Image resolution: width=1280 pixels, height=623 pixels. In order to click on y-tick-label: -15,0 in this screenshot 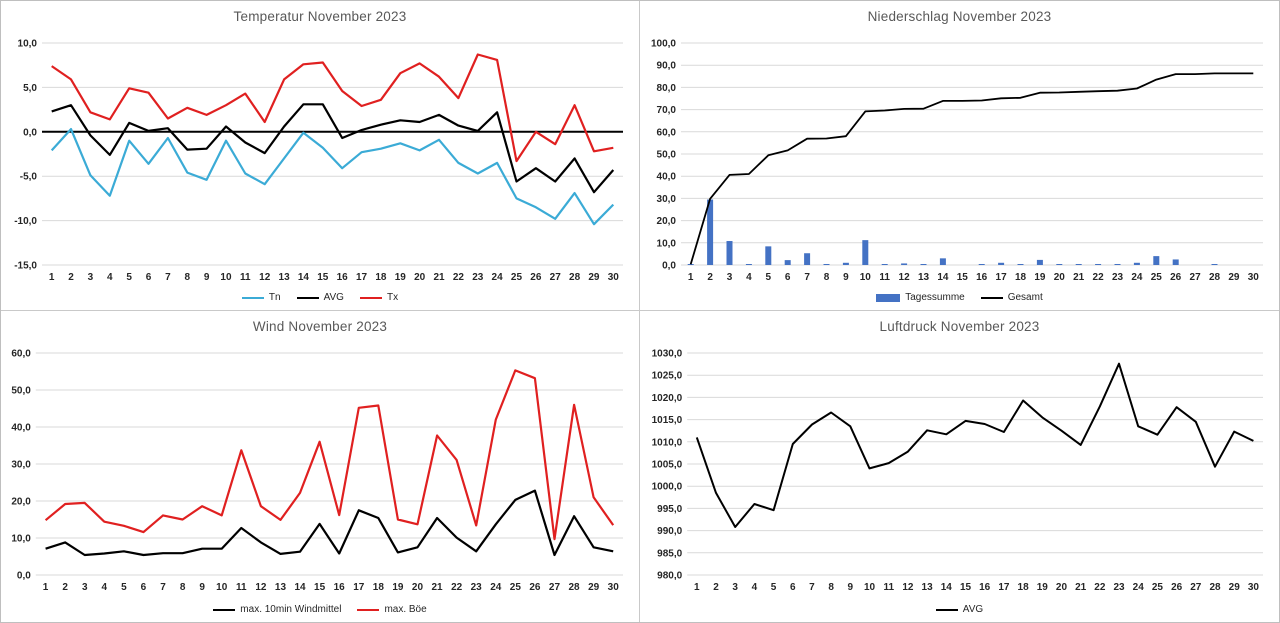, I will do `click(25, 266)`.